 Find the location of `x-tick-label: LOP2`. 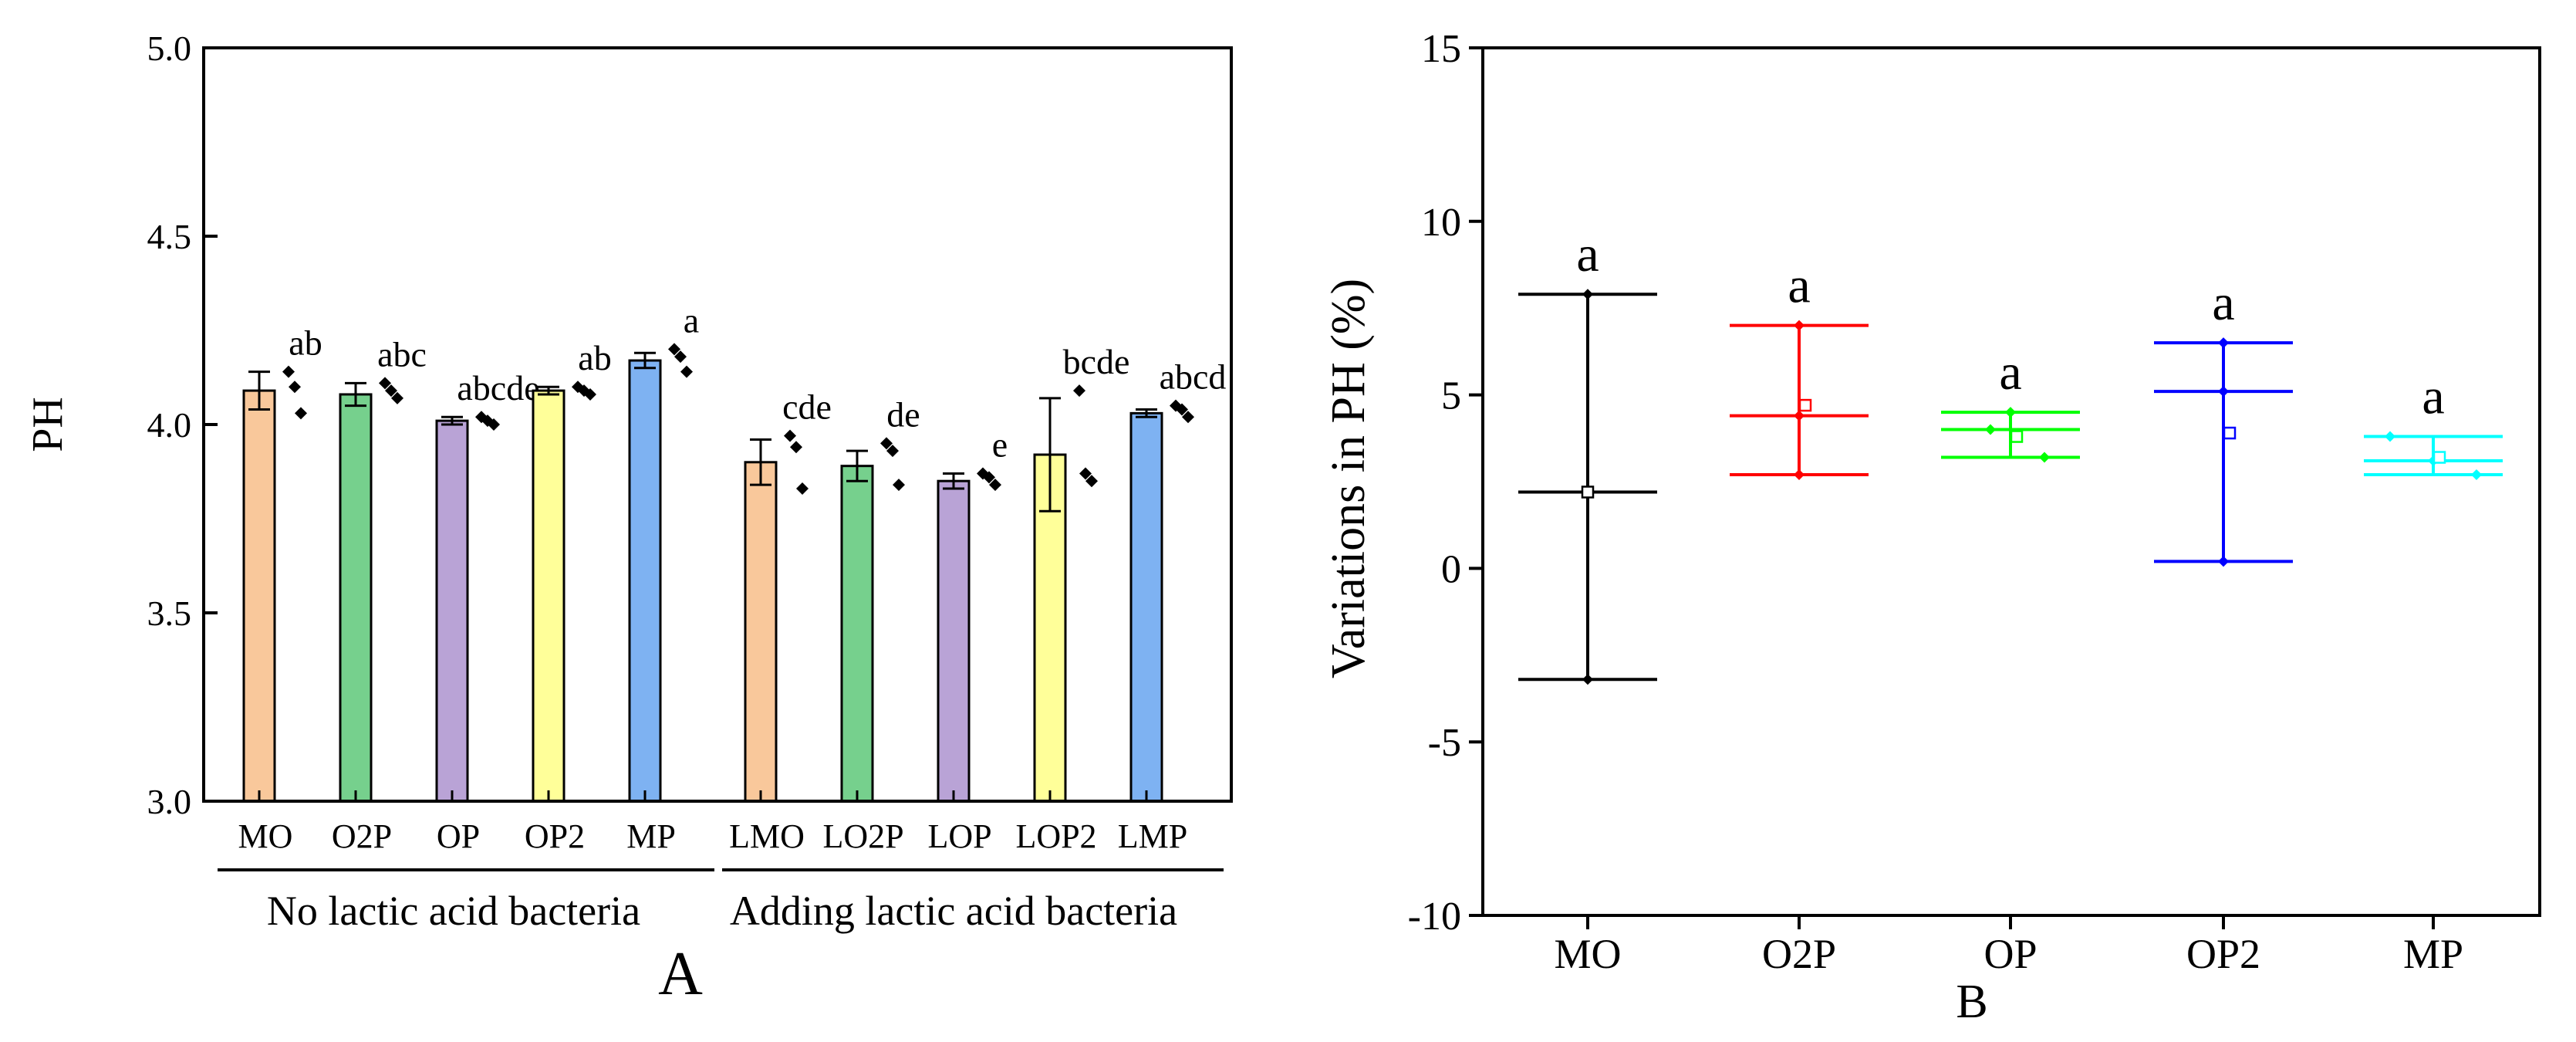

x-tick-label: LOP2 is located at coordinates (1055, 836).